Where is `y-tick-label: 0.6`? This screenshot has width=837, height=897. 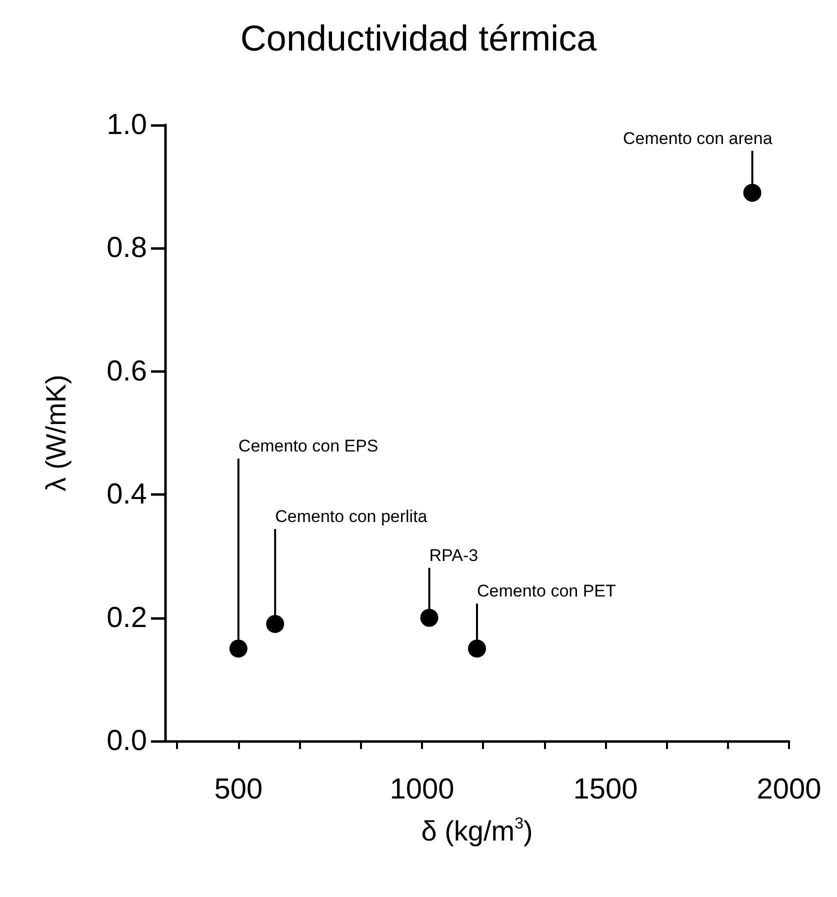
y-tick-label: 0.6 is located at coordinates (126, 371).